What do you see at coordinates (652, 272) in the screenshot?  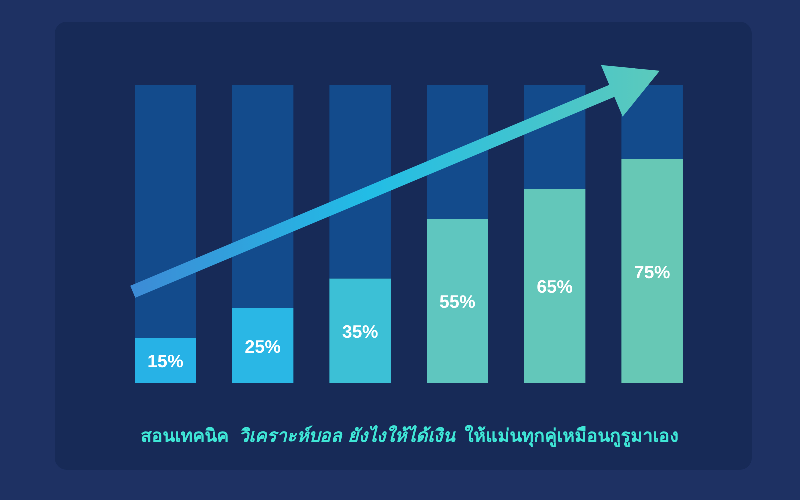 I see `data-label: 75%` at bounding box center [652, 272].